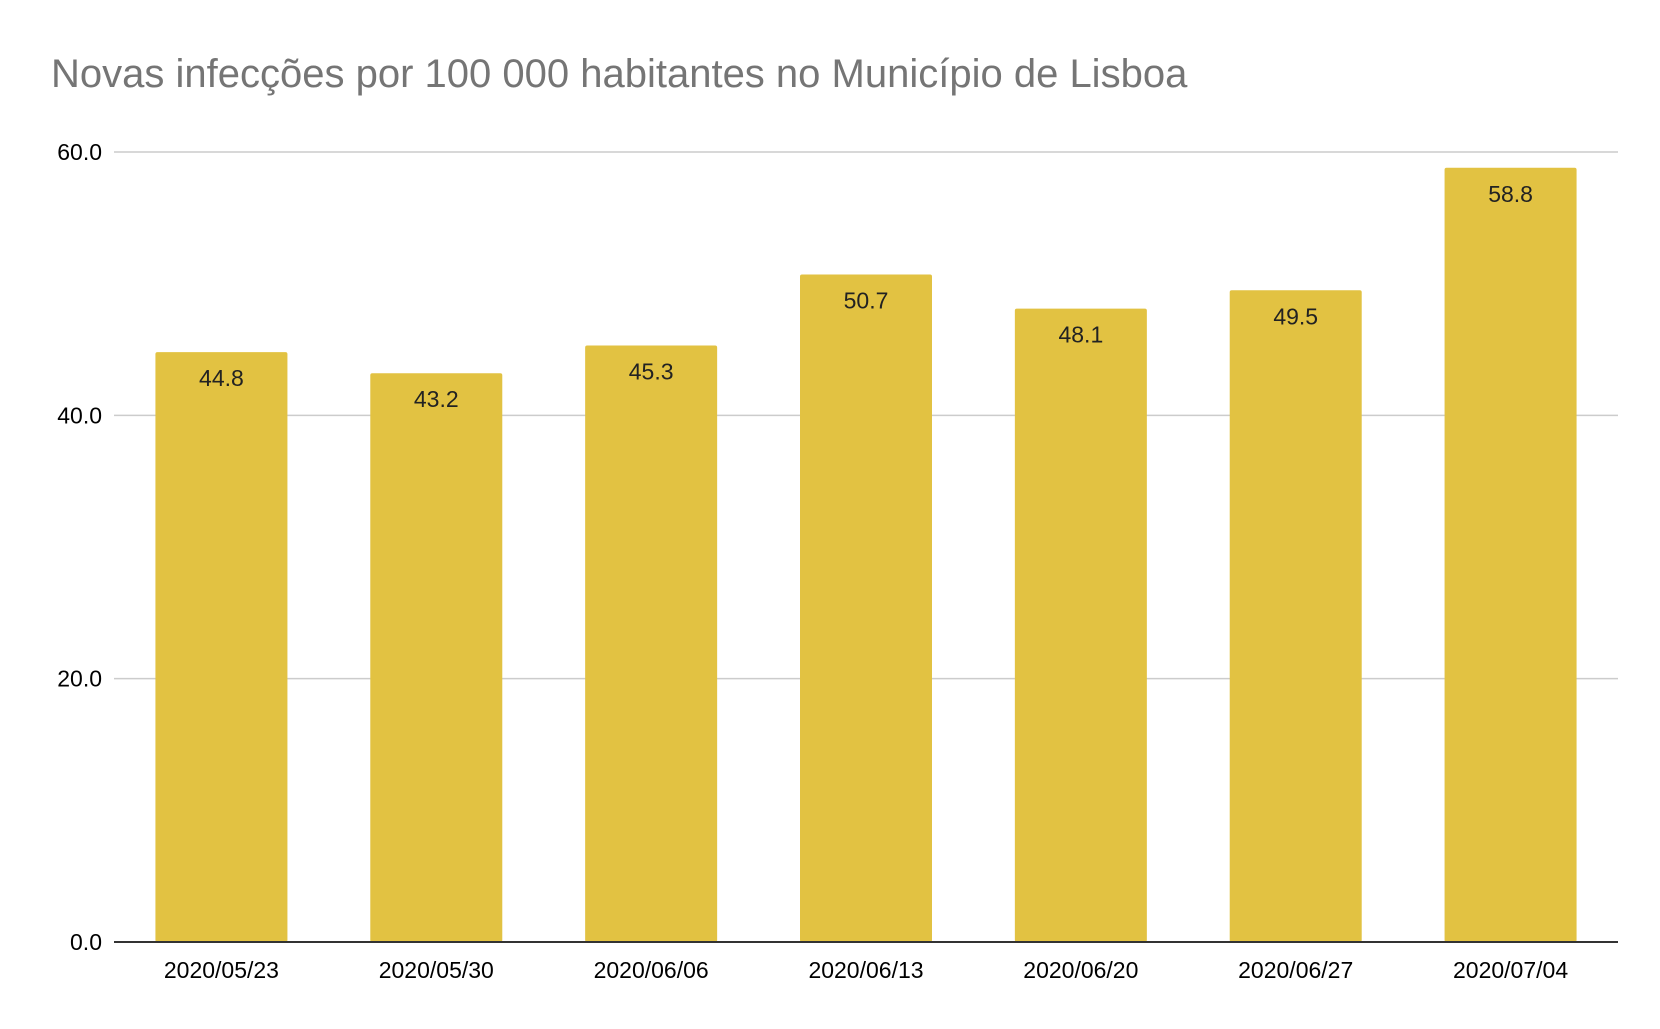 The image size is (1660, 1029). What do you see at coordinates (1080, 970) in the screenshot?
I see `x-tick-label: 2020/06/20` at bounding box center [1080, 970].